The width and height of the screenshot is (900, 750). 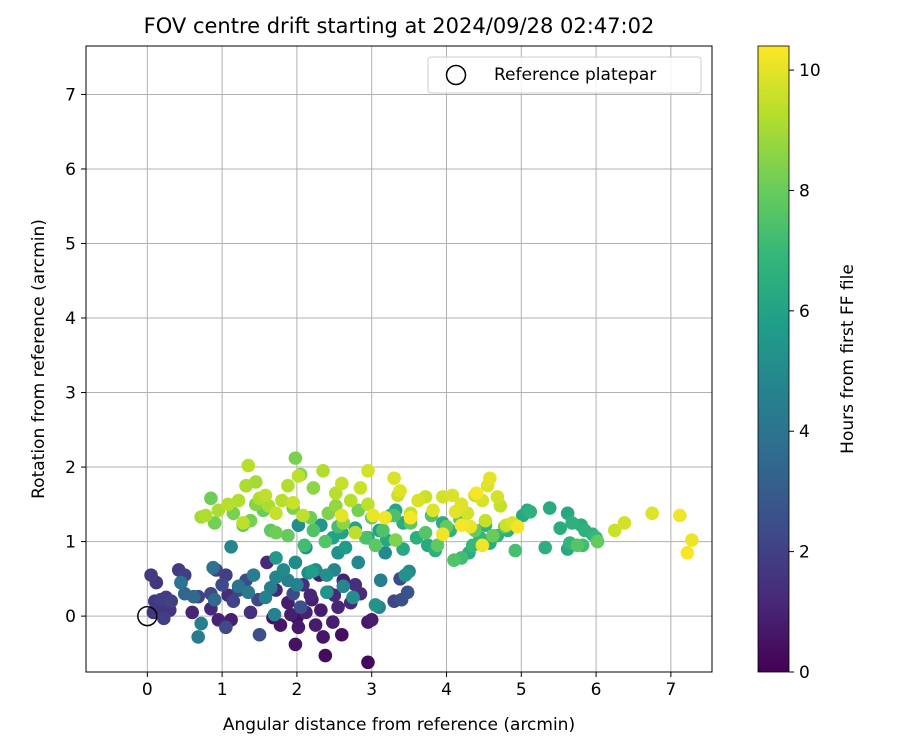 I want to click on x-tick-label: 0, so click(x=147, y=690).